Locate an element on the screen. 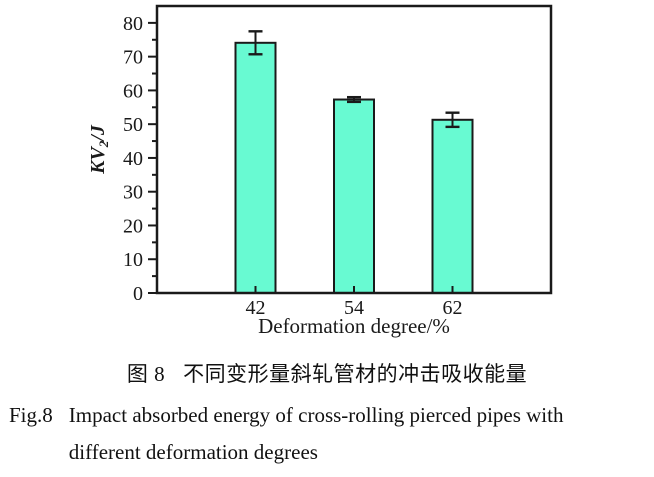 The image size is (654, 477). y-tick-label: 40 is located at coordinates (133, 159).